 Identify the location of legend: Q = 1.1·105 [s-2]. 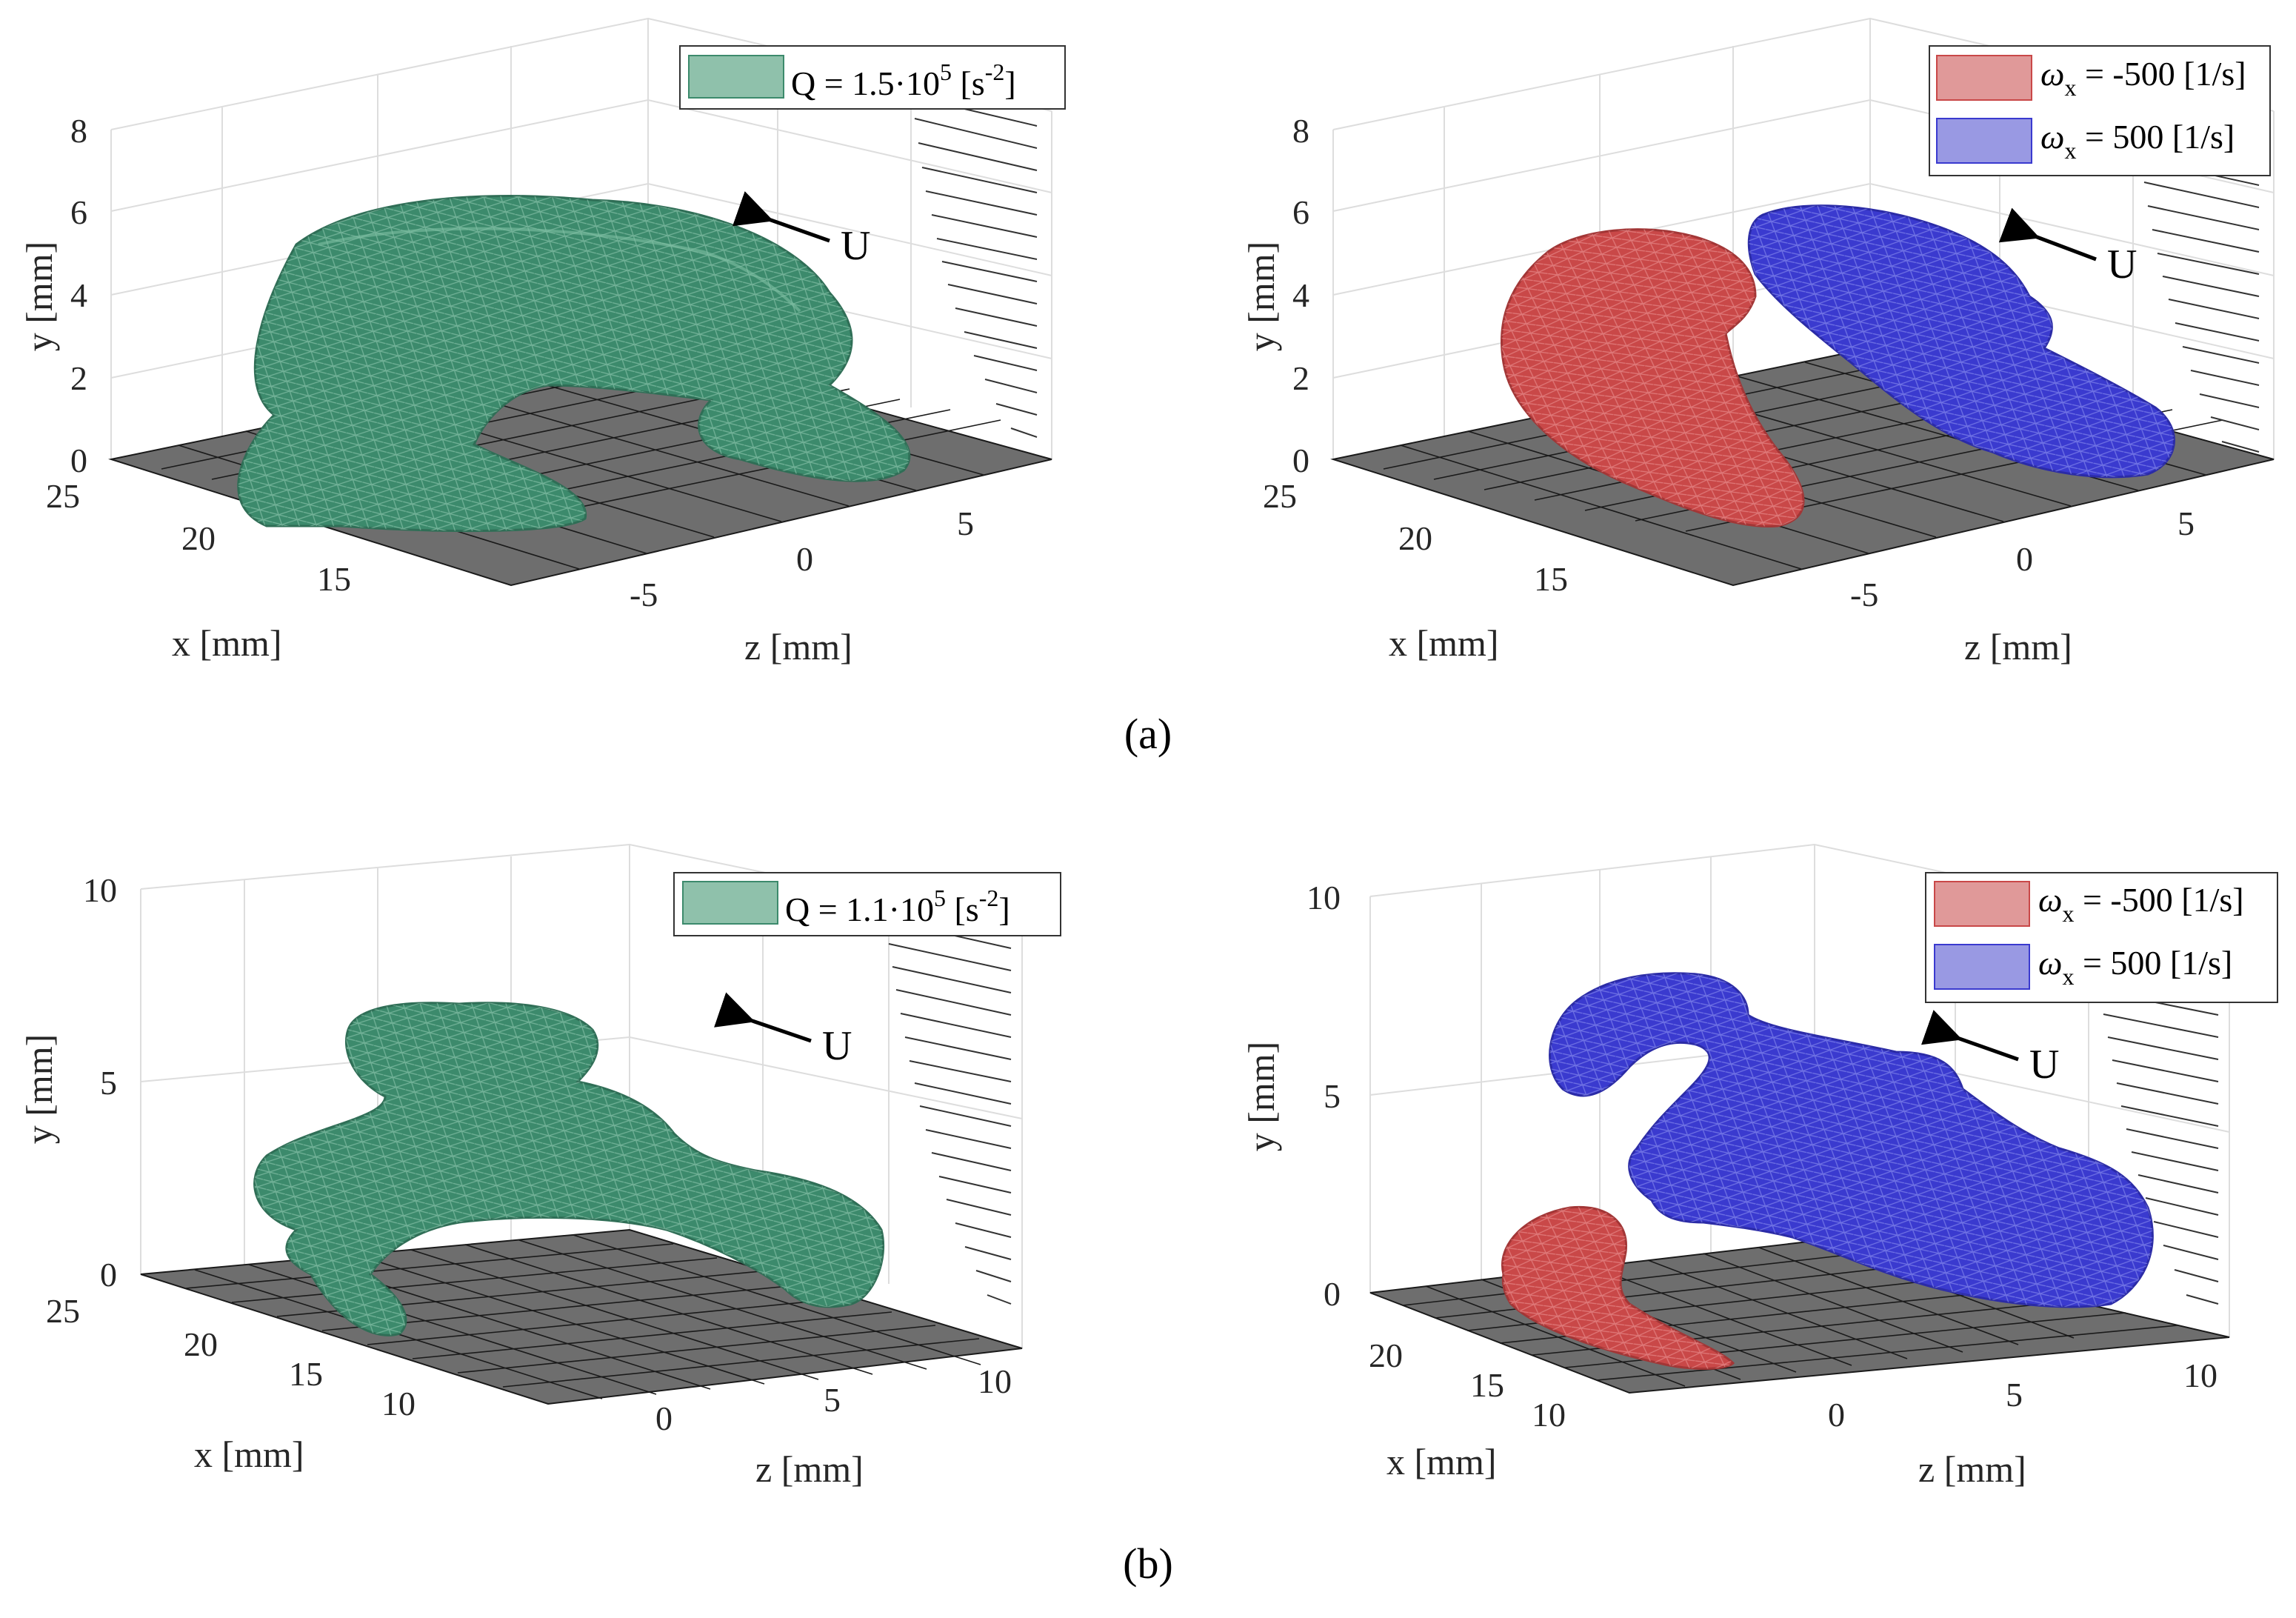
(867, 904).